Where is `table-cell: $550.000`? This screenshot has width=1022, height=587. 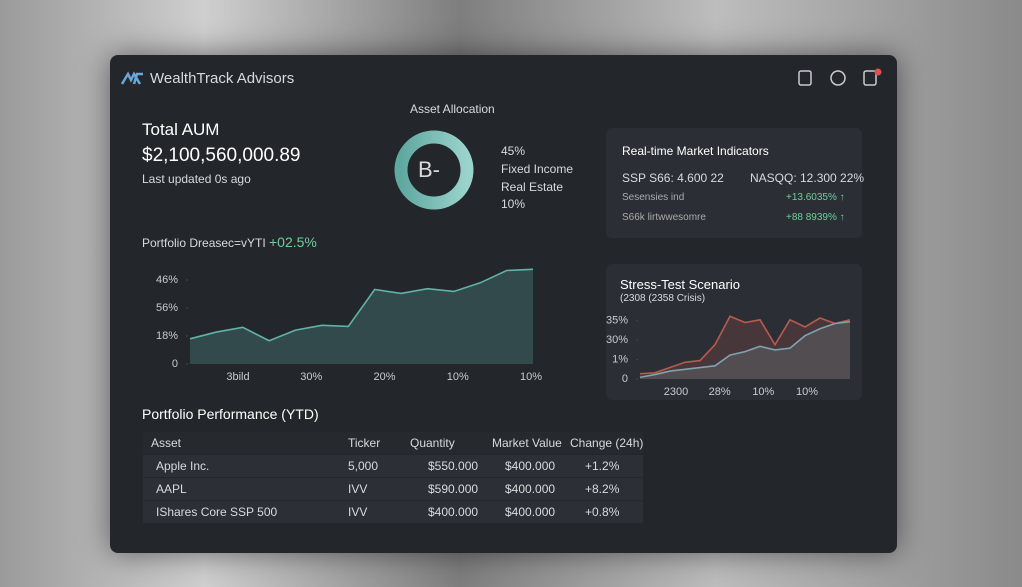
table-cell: $550.000 is located at coordinates (453, 466).